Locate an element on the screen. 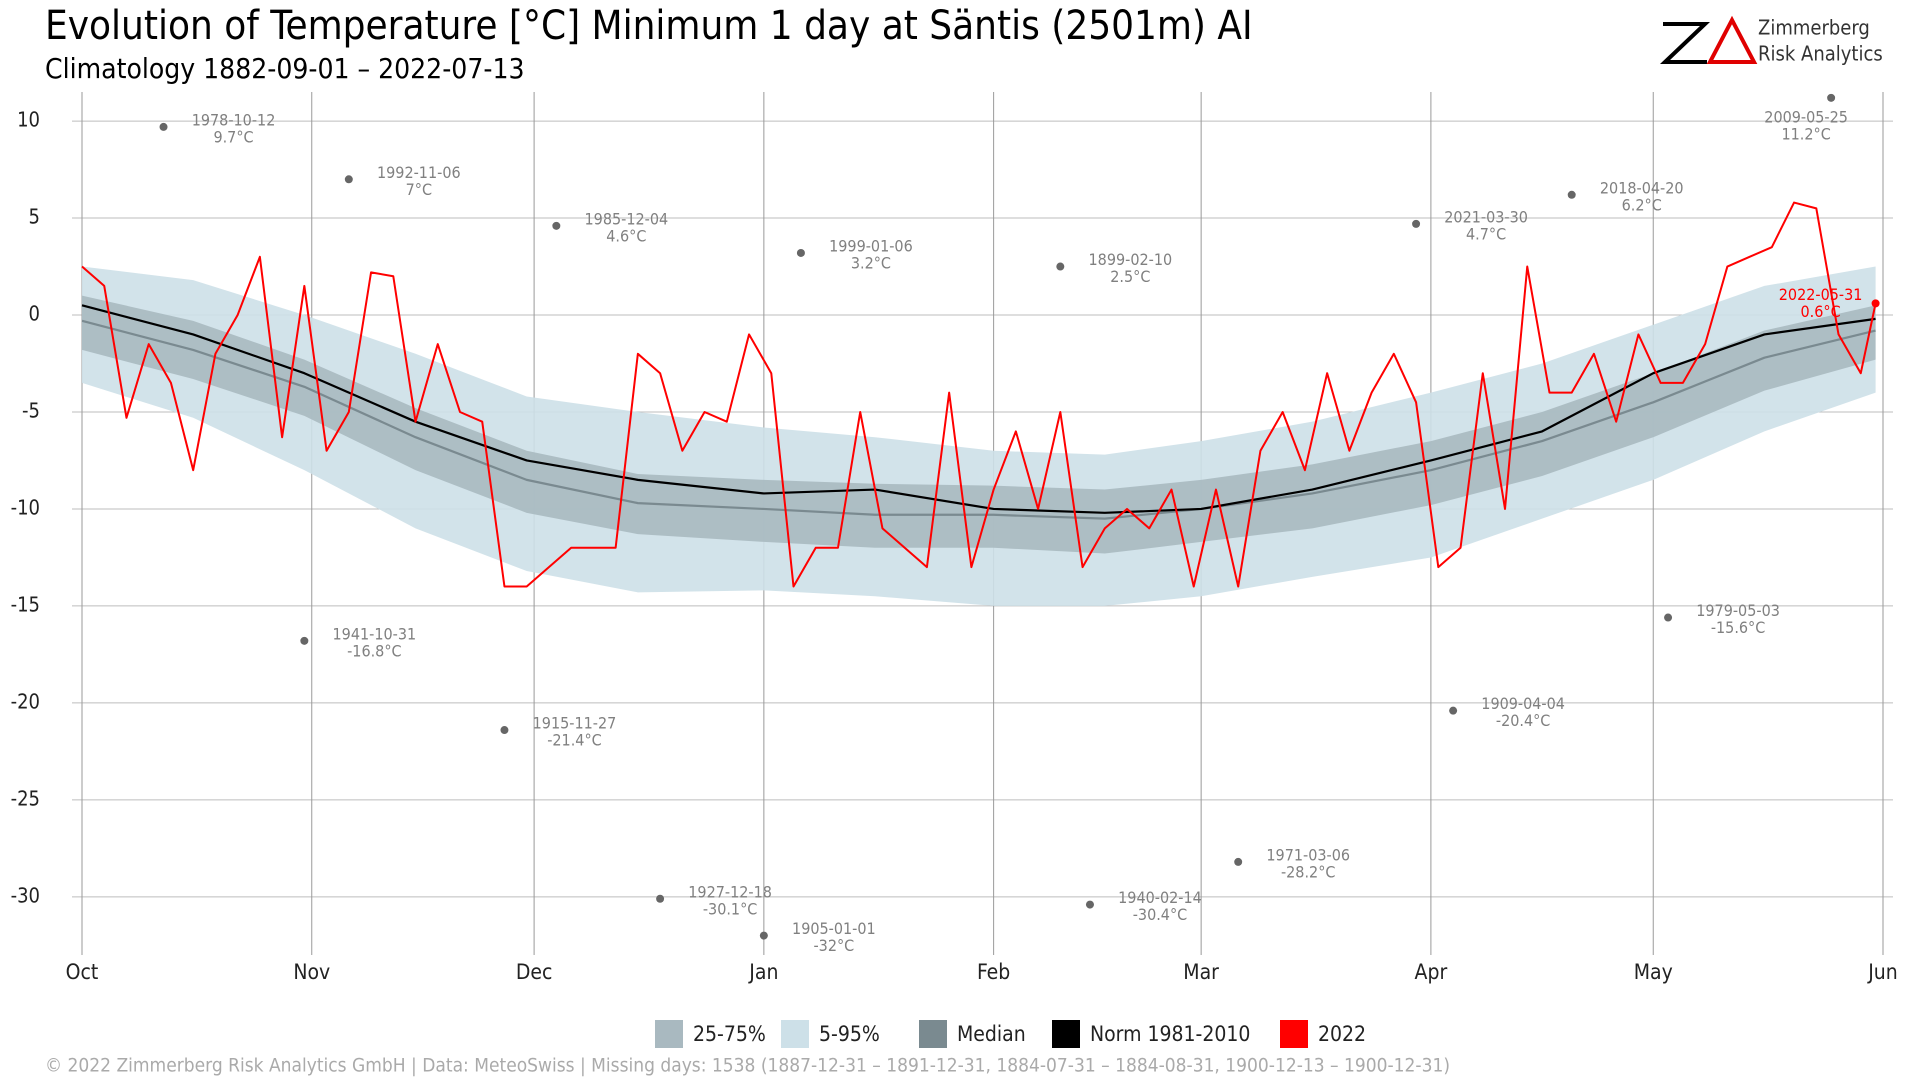  record-value: 4.7°C is located at coordinates (1486, 233).